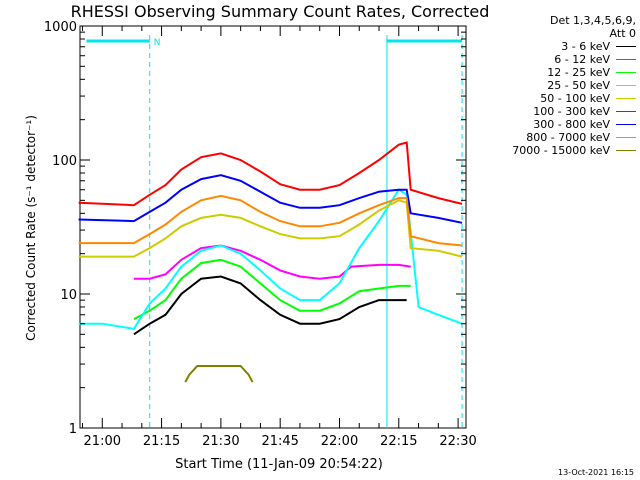 This screenshot has height=480, width=640. What do you see at coordinates (582, 59) in the screenshot?
I see `legend-item-label: 6 - 12 keV` at bounding box center [582, 59].